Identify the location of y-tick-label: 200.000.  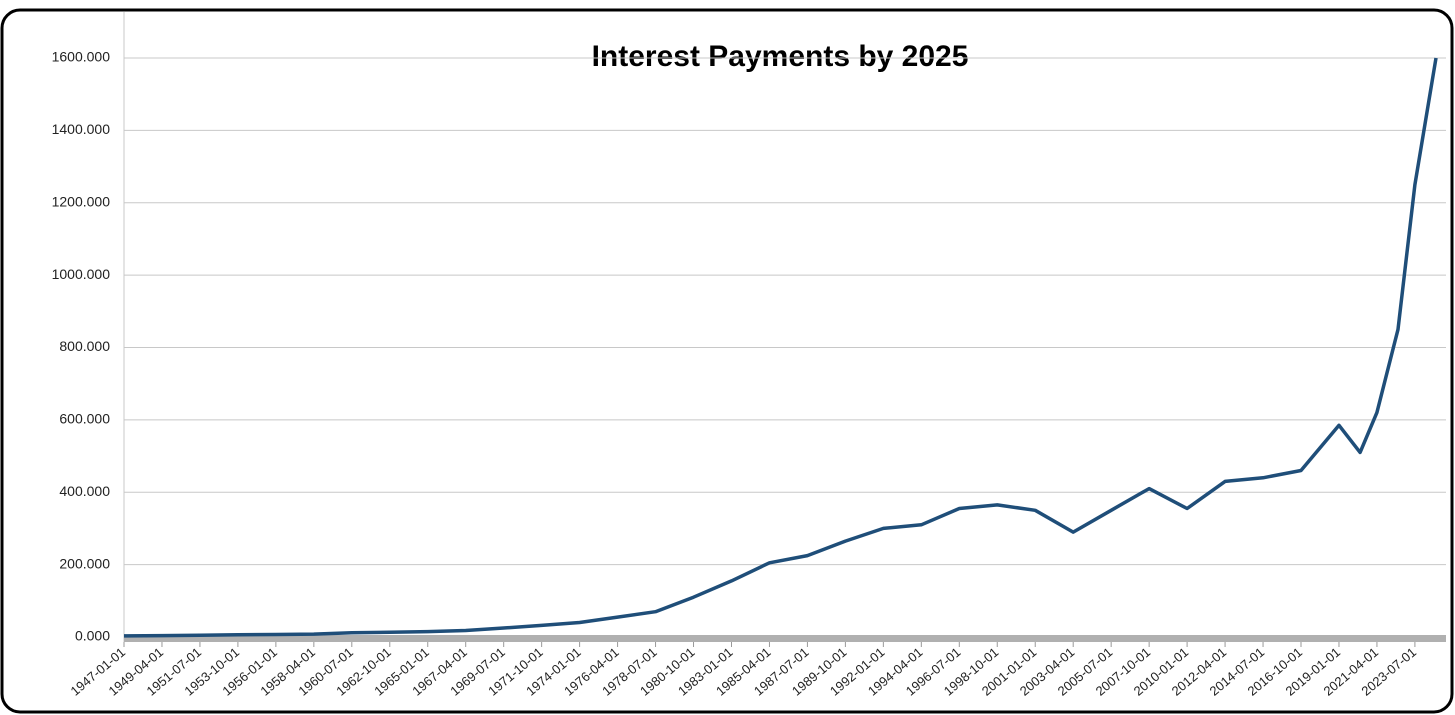
(84, 563).